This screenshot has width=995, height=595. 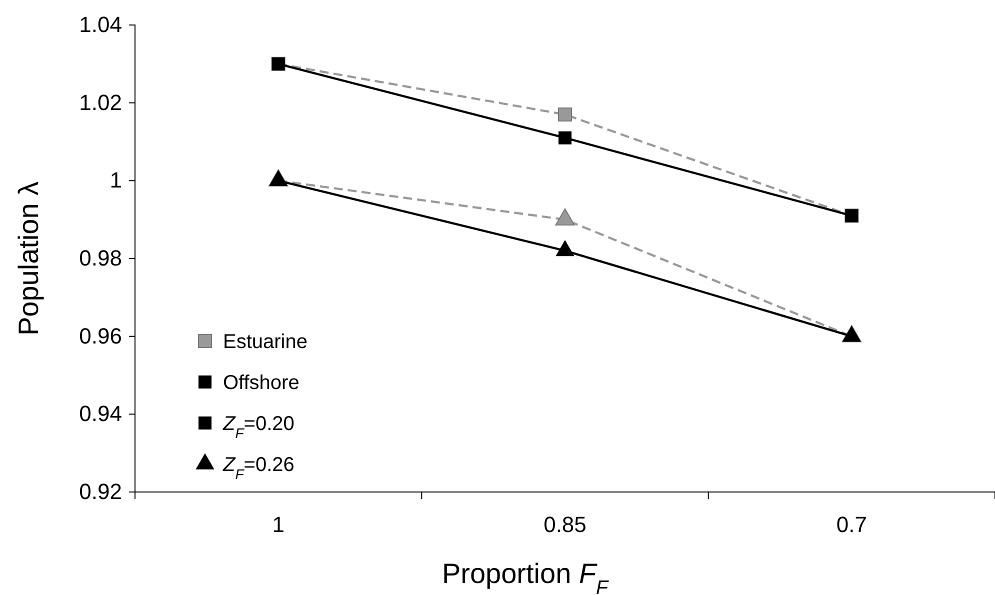 I want to click on legend-label: Offshore, so click(x=261, y=383).